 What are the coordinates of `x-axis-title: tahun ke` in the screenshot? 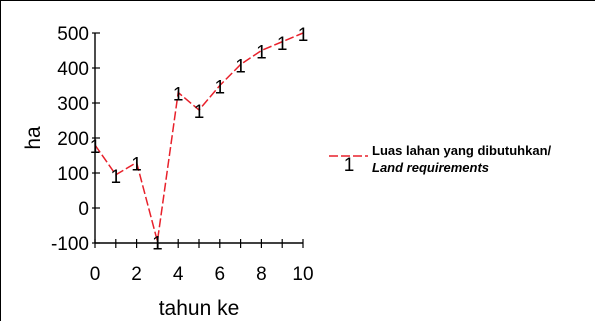 It's located at (199, 308).